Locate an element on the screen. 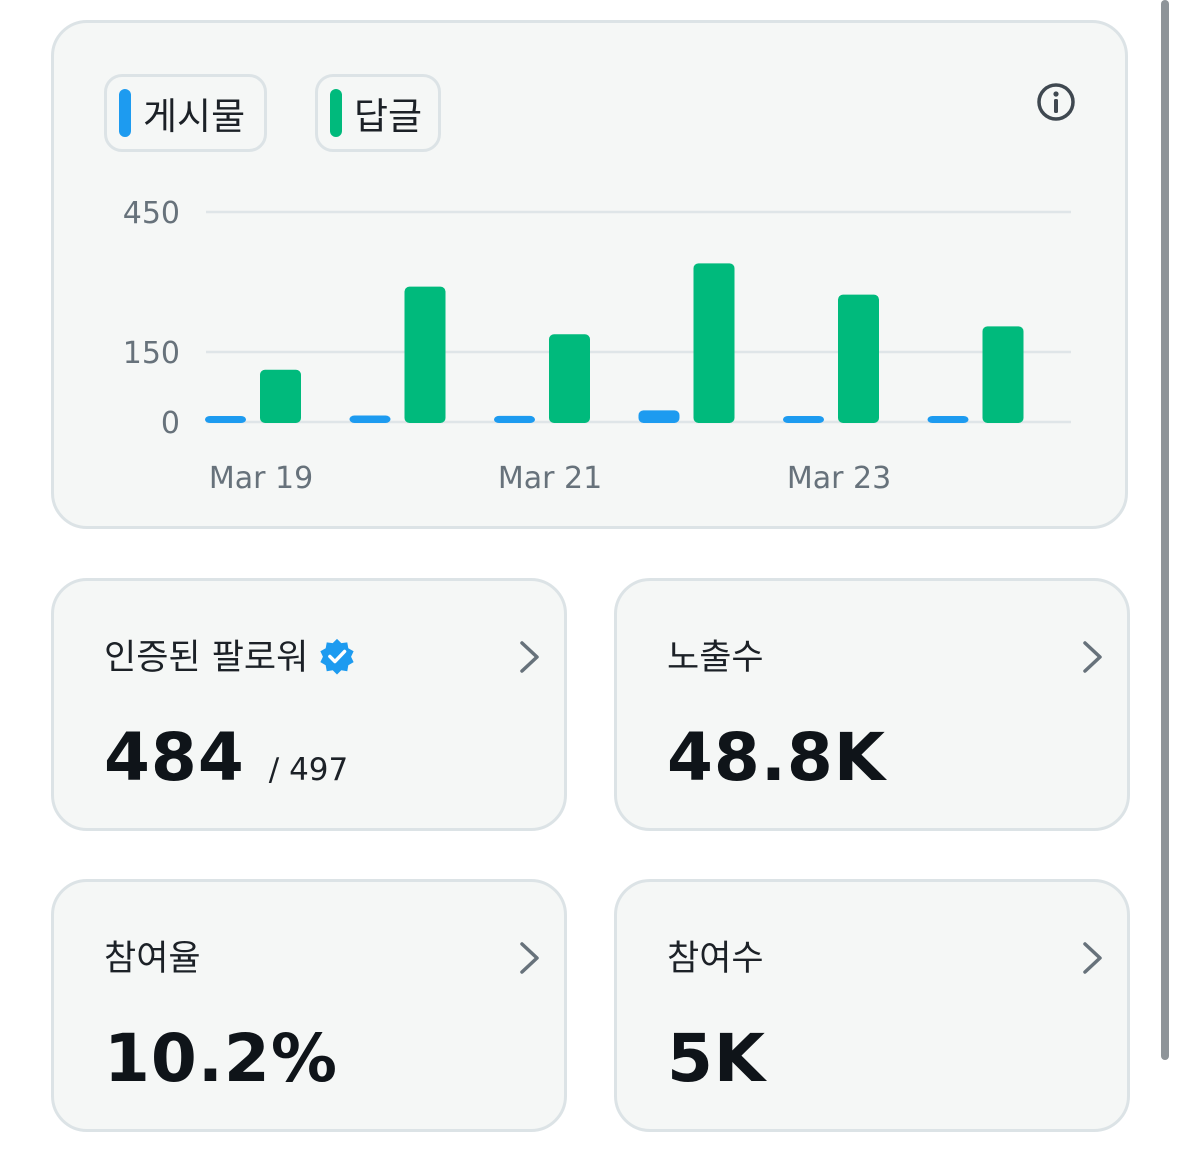 The image size is (1179, 1163). info-icon is located at coordinates (1056, 102).